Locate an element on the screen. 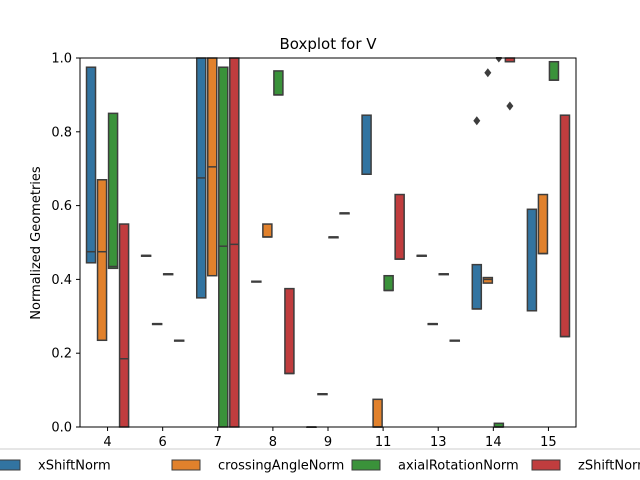  legend-label-axialRotationNorm: axialRotationNorm is located at coordinates (458, 466).